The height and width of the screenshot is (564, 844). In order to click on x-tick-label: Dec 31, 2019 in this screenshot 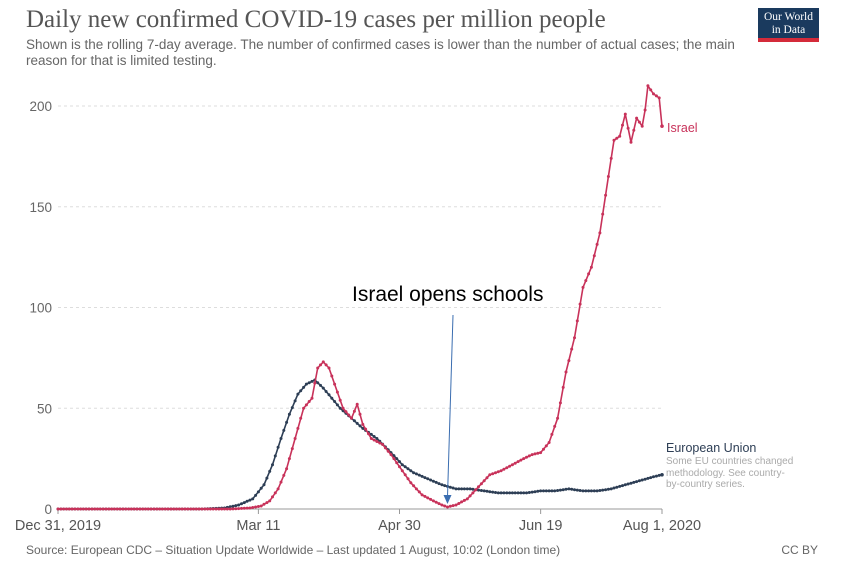, I will do `click(58, 526)`.